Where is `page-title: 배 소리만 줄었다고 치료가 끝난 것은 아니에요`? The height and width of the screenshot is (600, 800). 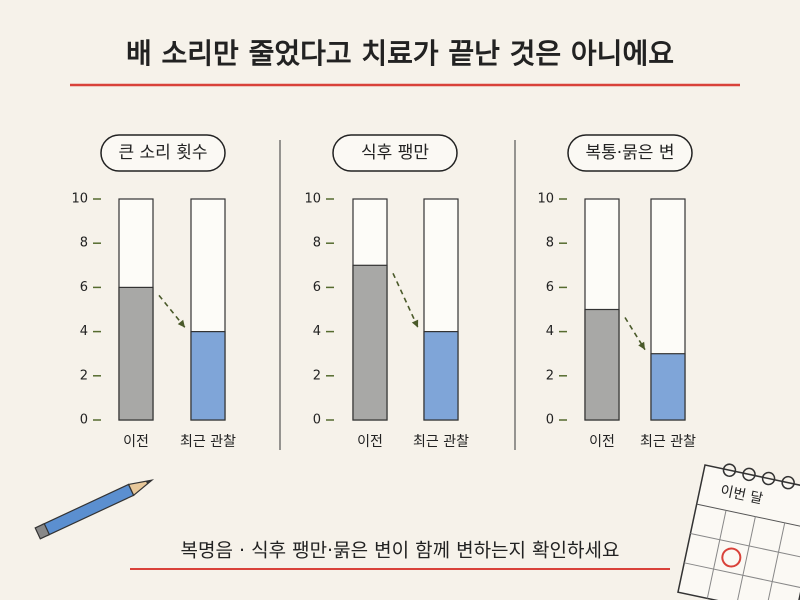
page-title: 배 소리만 줄었다고 치료가 끝난 것은 아니에요 is located at coordinates (400, 53).